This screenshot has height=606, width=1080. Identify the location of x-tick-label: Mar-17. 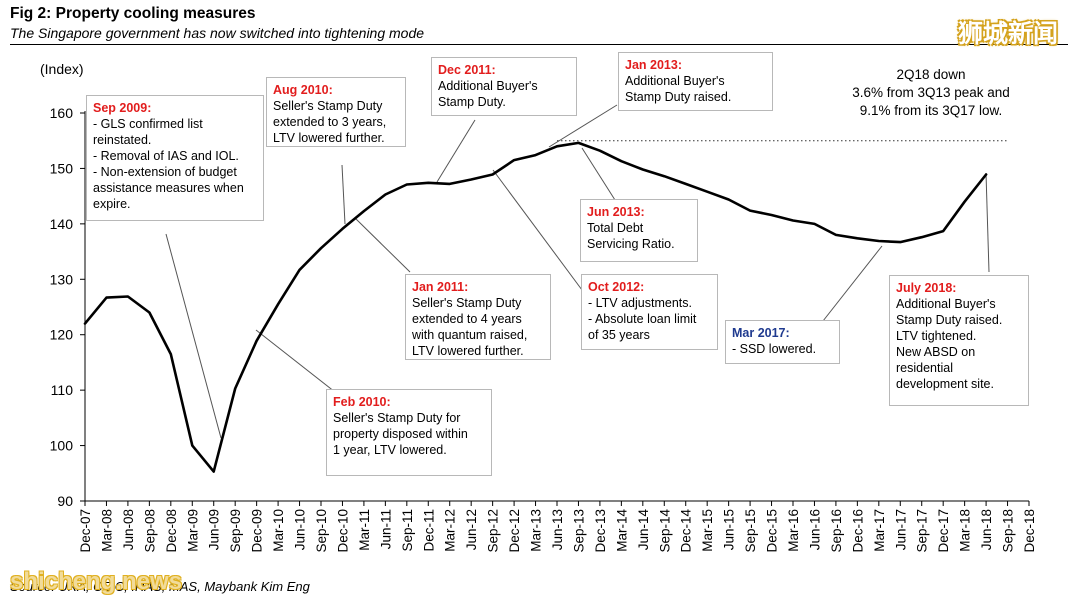
(879, 530).